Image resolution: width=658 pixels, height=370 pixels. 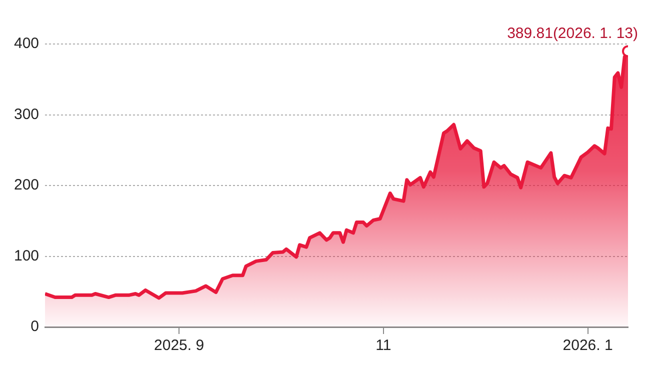 What do you see at coordinates (27, 185) in the screenshot?
I see `y-tick-label: 200` at bounding box center [27, 185].